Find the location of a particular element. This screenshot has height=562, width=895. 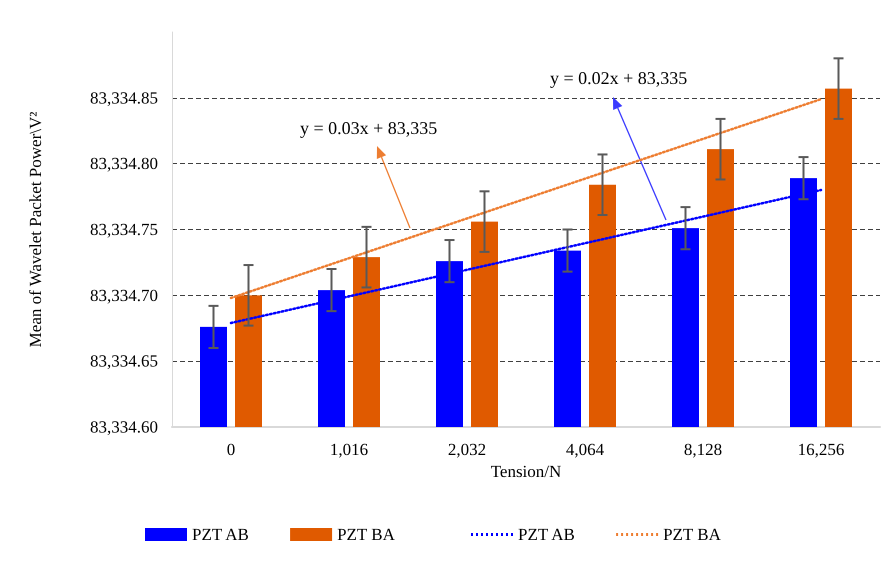

x-tick-label: 1,016 is located at coordinates (349, 449).